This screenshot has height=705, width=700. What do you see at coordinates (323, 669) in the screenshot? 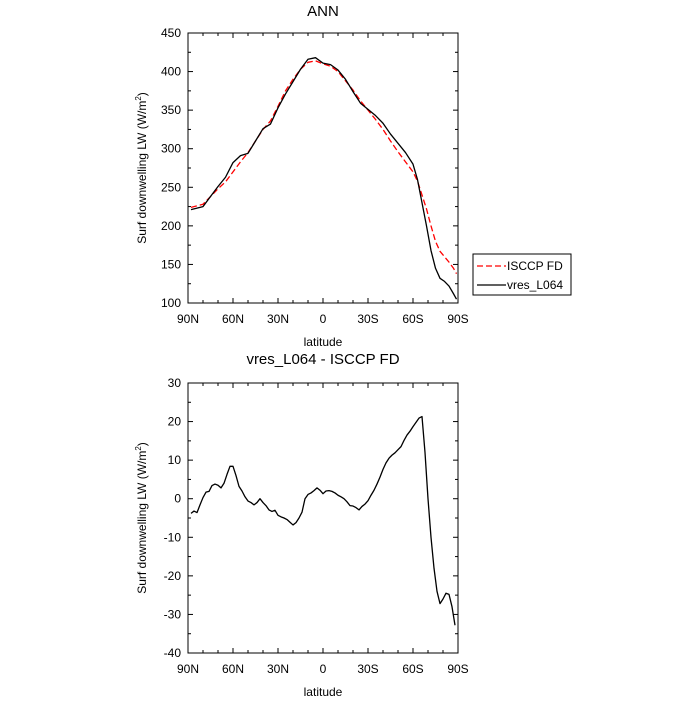
I see `bottom-x-tick-label: 0` at bounding box center [323, 669].